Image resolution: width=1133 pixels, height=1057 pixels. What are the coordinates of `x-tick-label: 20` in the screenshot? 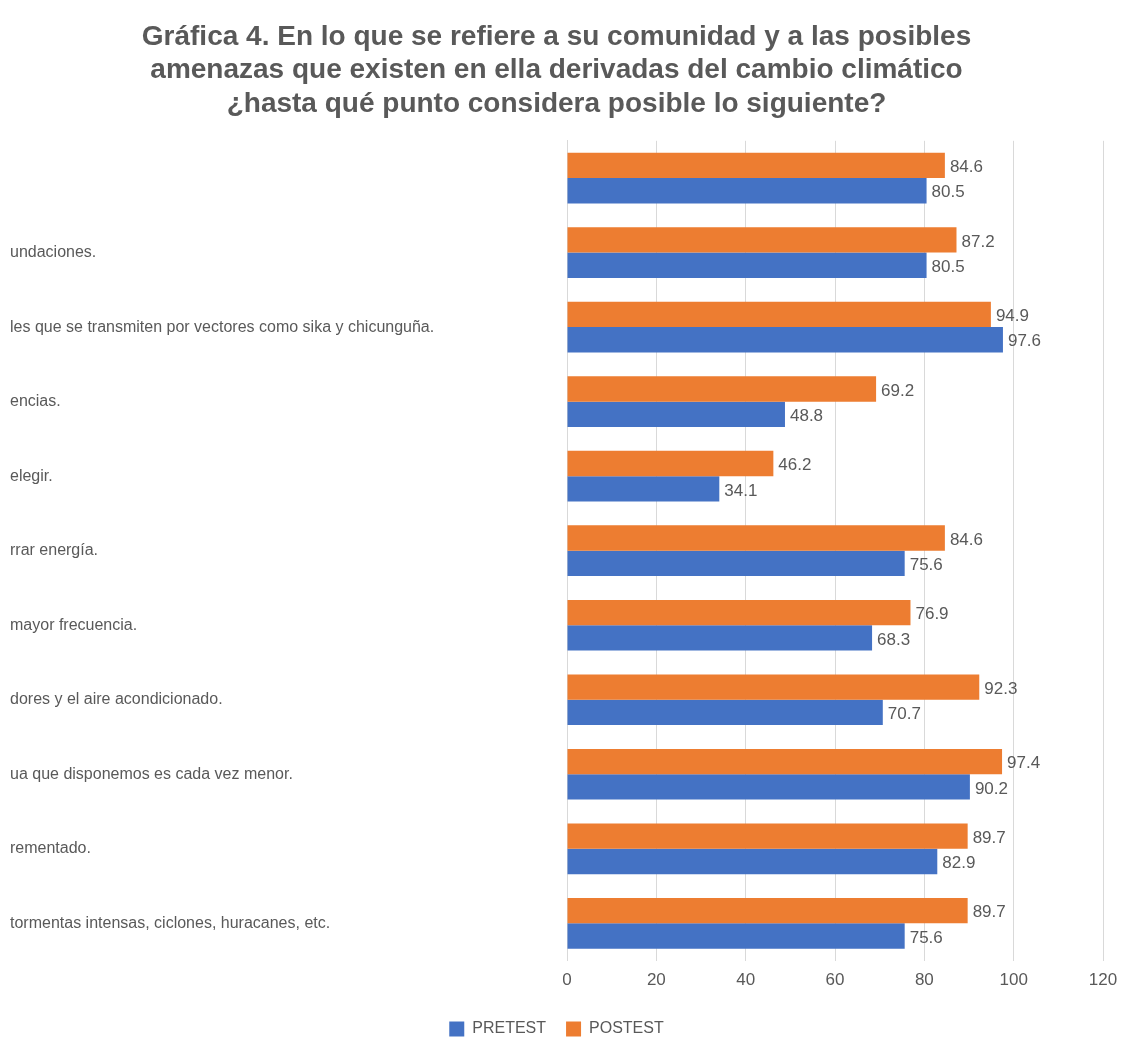 It's located at (656, 980).